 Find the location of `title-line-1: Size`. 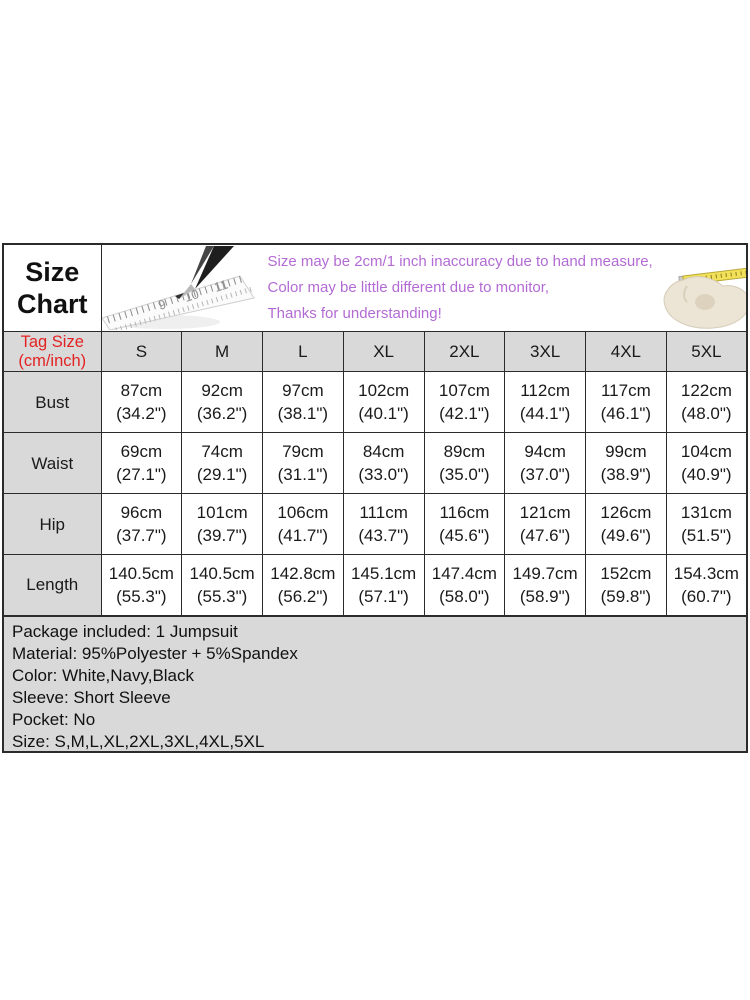

title-line-1: Size is located at coordinates (52, 272).